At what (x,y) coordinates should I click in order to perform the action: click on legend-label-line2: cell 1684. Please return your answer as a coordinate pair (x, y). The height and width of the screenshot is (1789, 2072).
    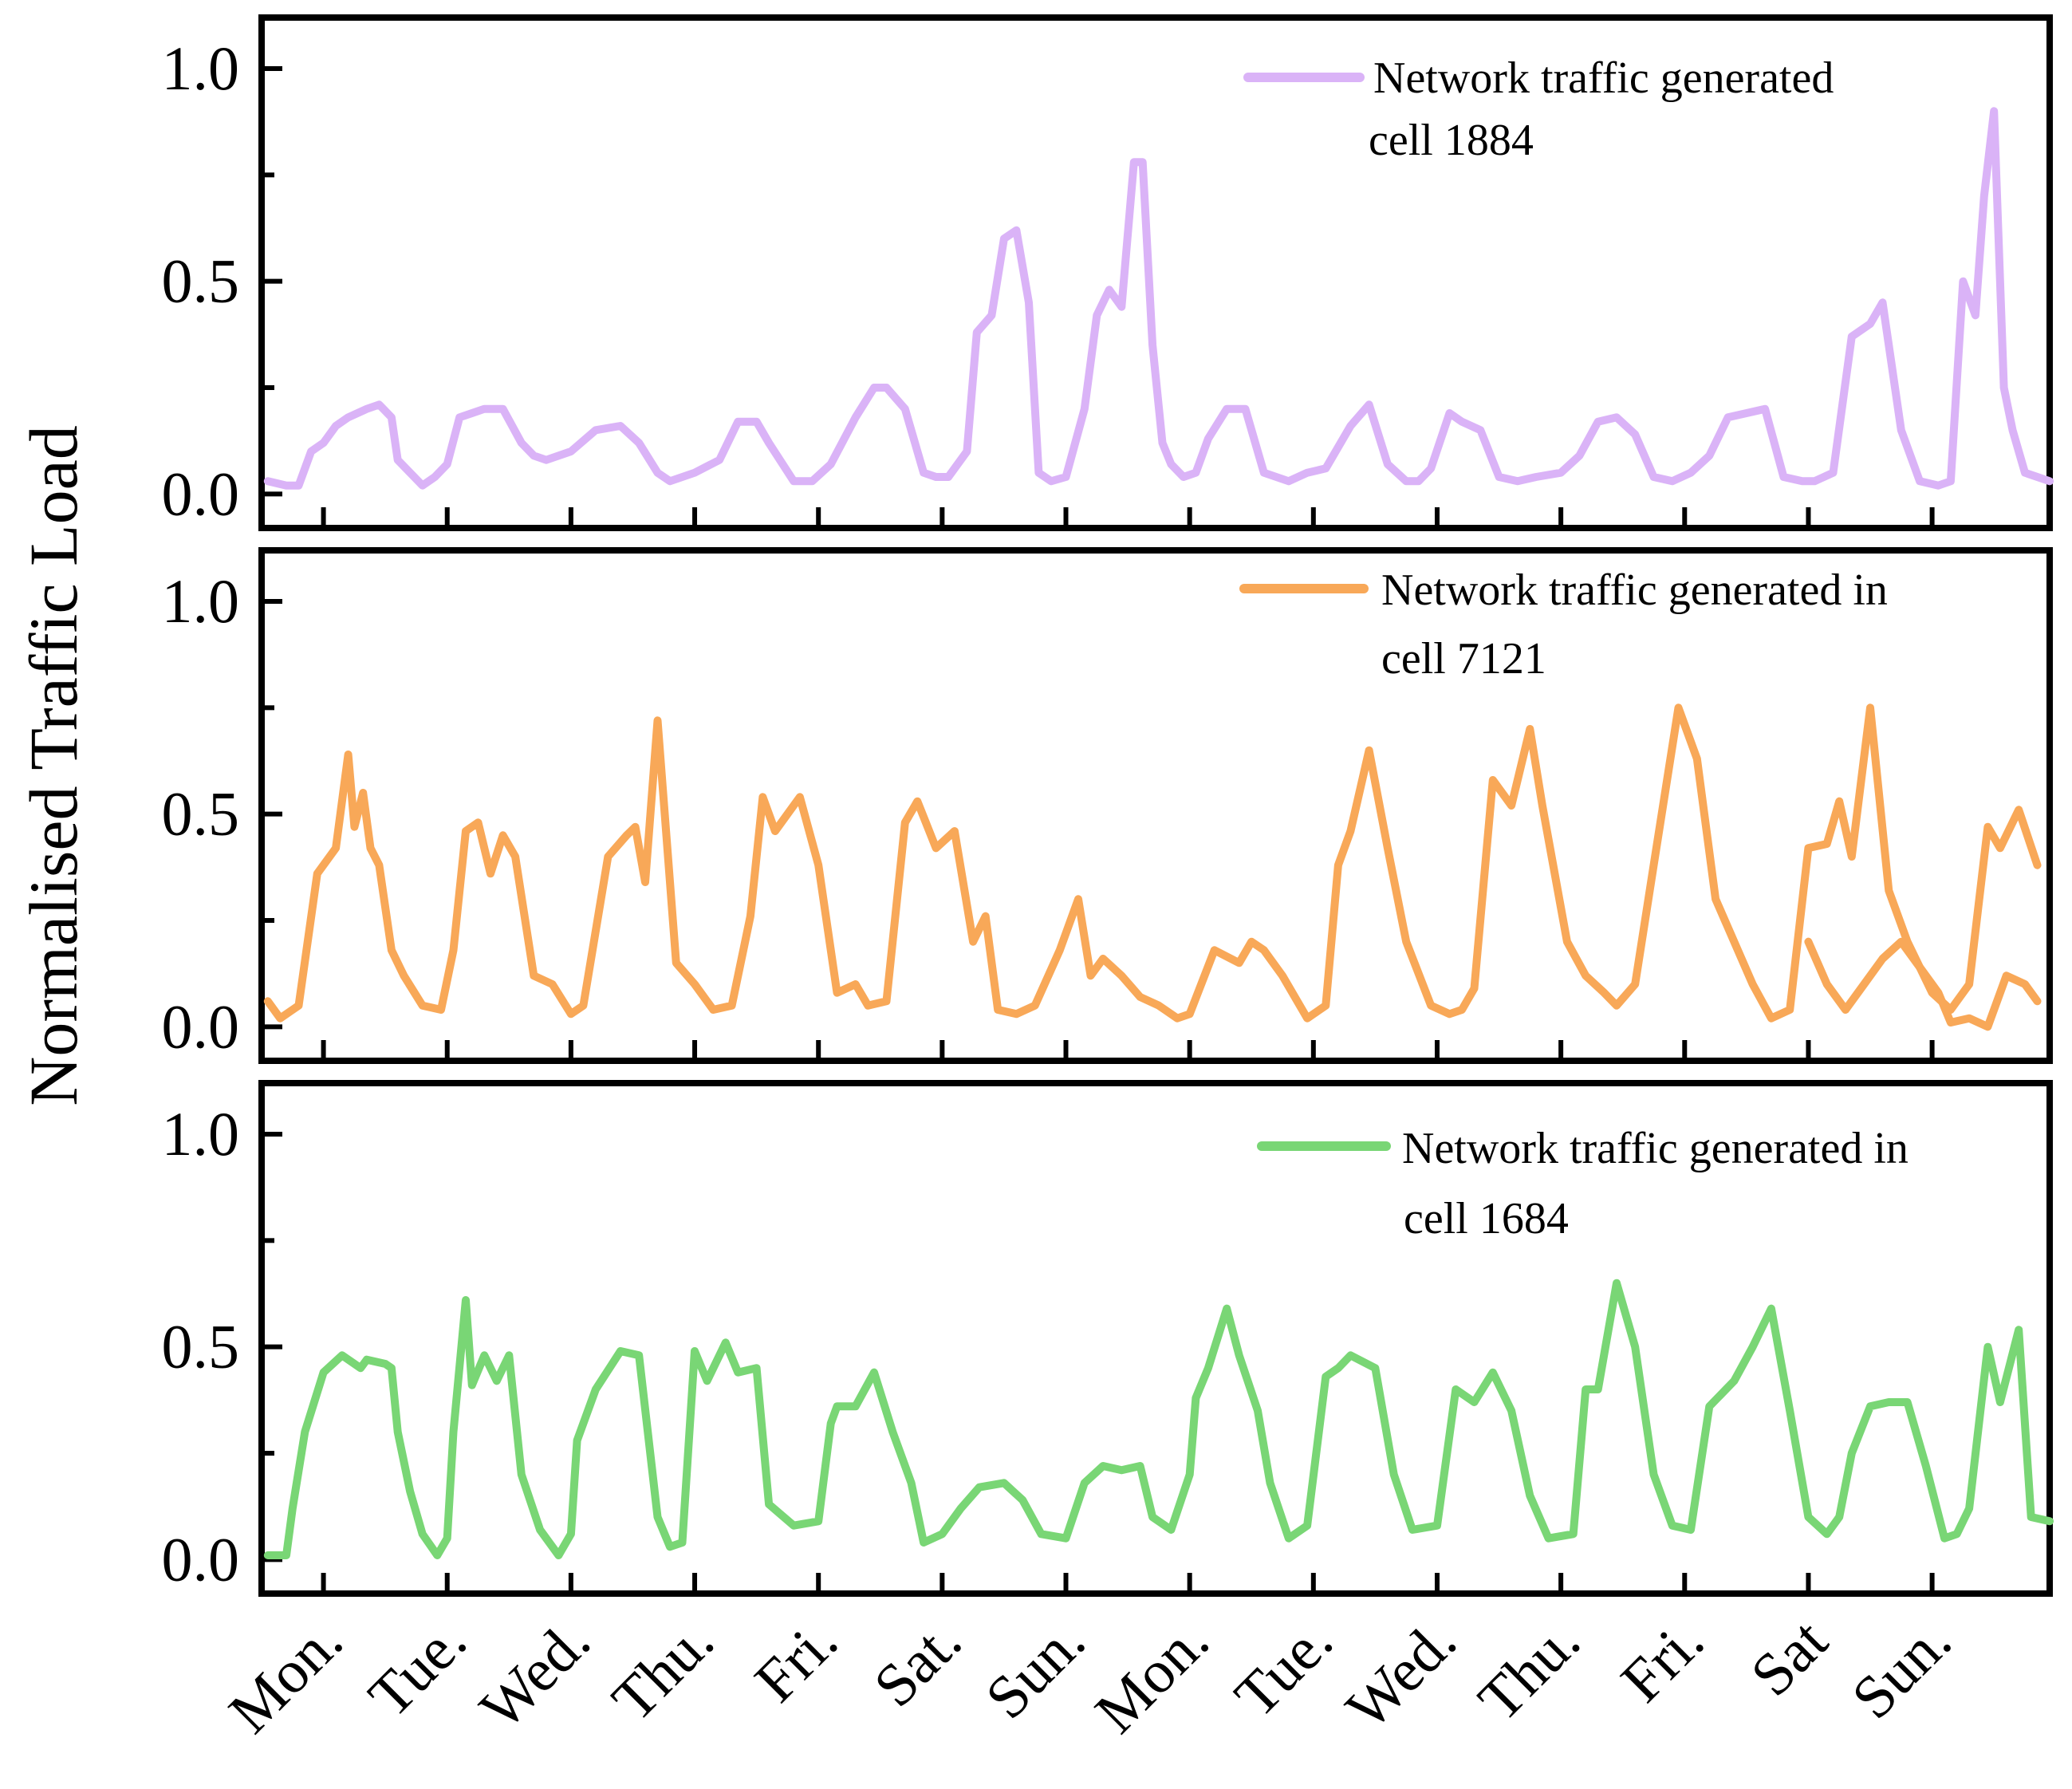
    Looking at the image, I should click on (1486, 1218).